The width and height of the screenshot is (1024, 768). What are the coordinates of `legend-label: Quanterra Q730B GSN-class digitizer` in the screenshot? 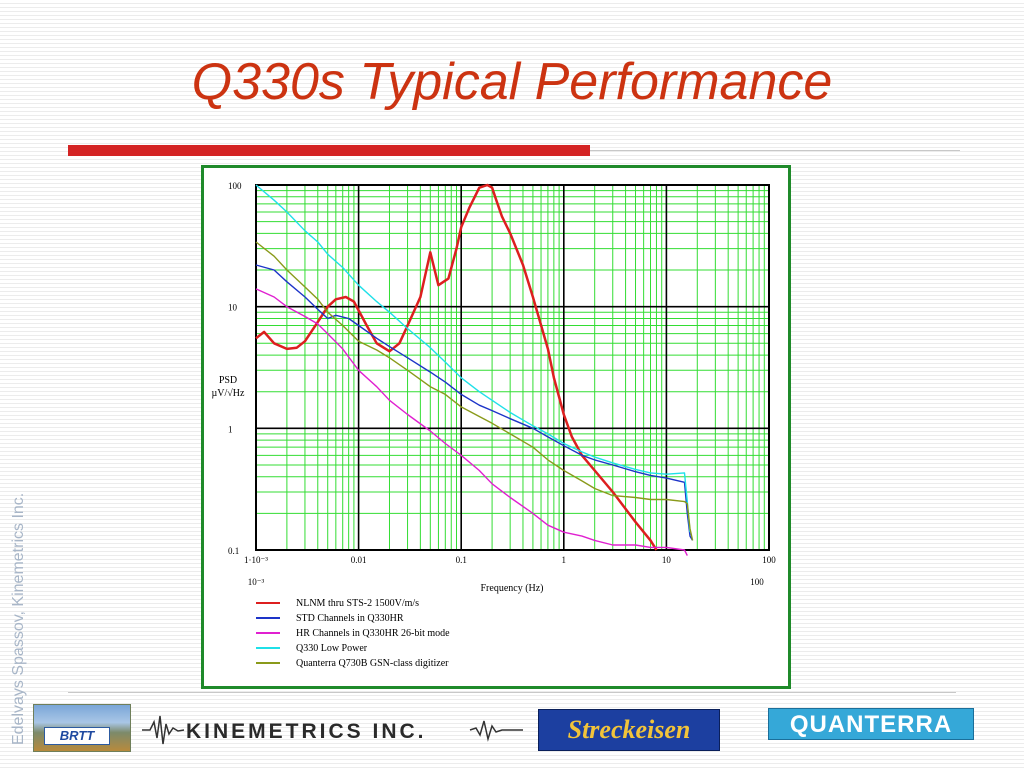 It's located at (372, 663).